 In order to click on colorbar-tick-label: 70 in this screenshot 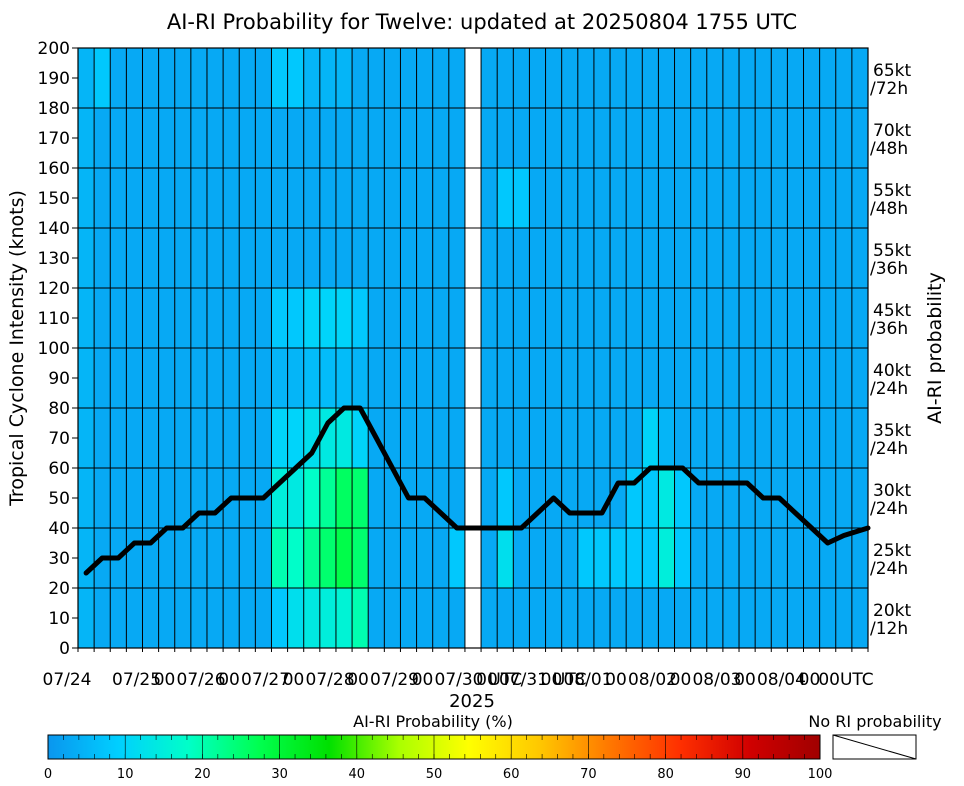, I will do `click(588, 774)`.